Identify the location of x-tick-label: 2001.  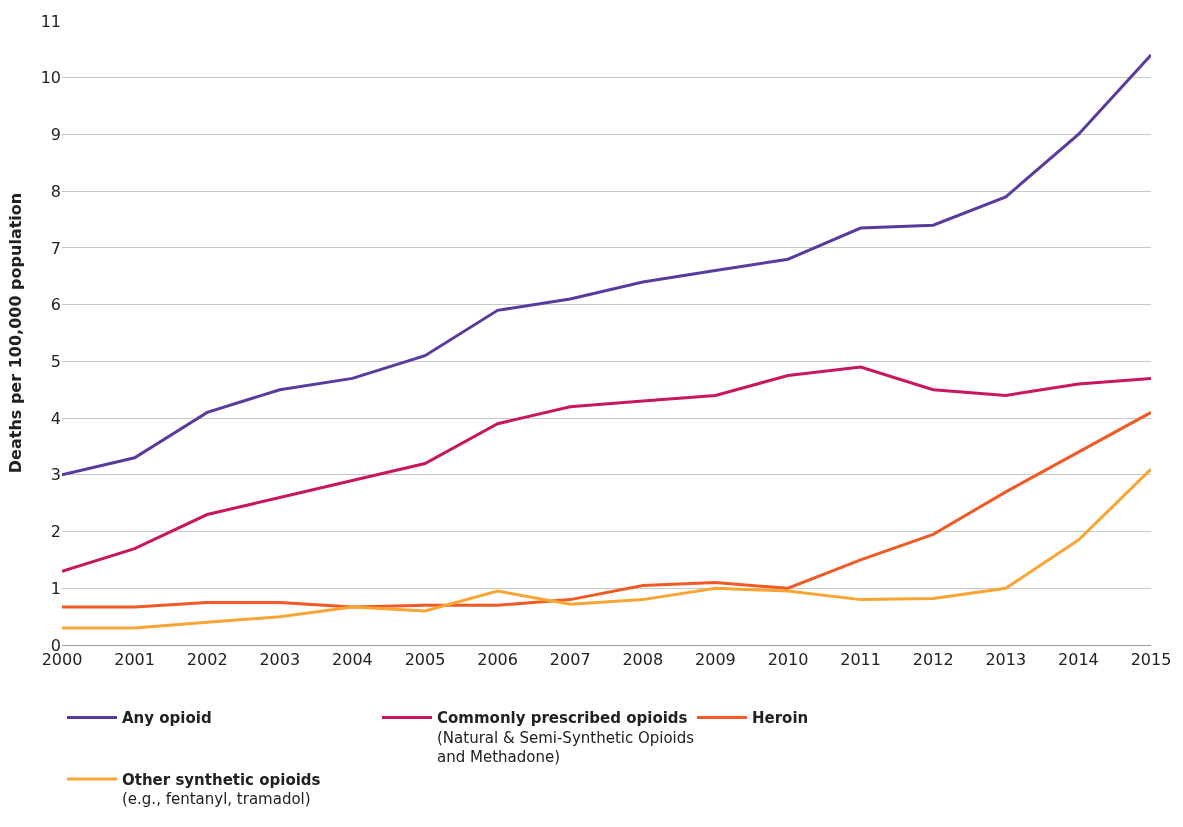
(134, 660).